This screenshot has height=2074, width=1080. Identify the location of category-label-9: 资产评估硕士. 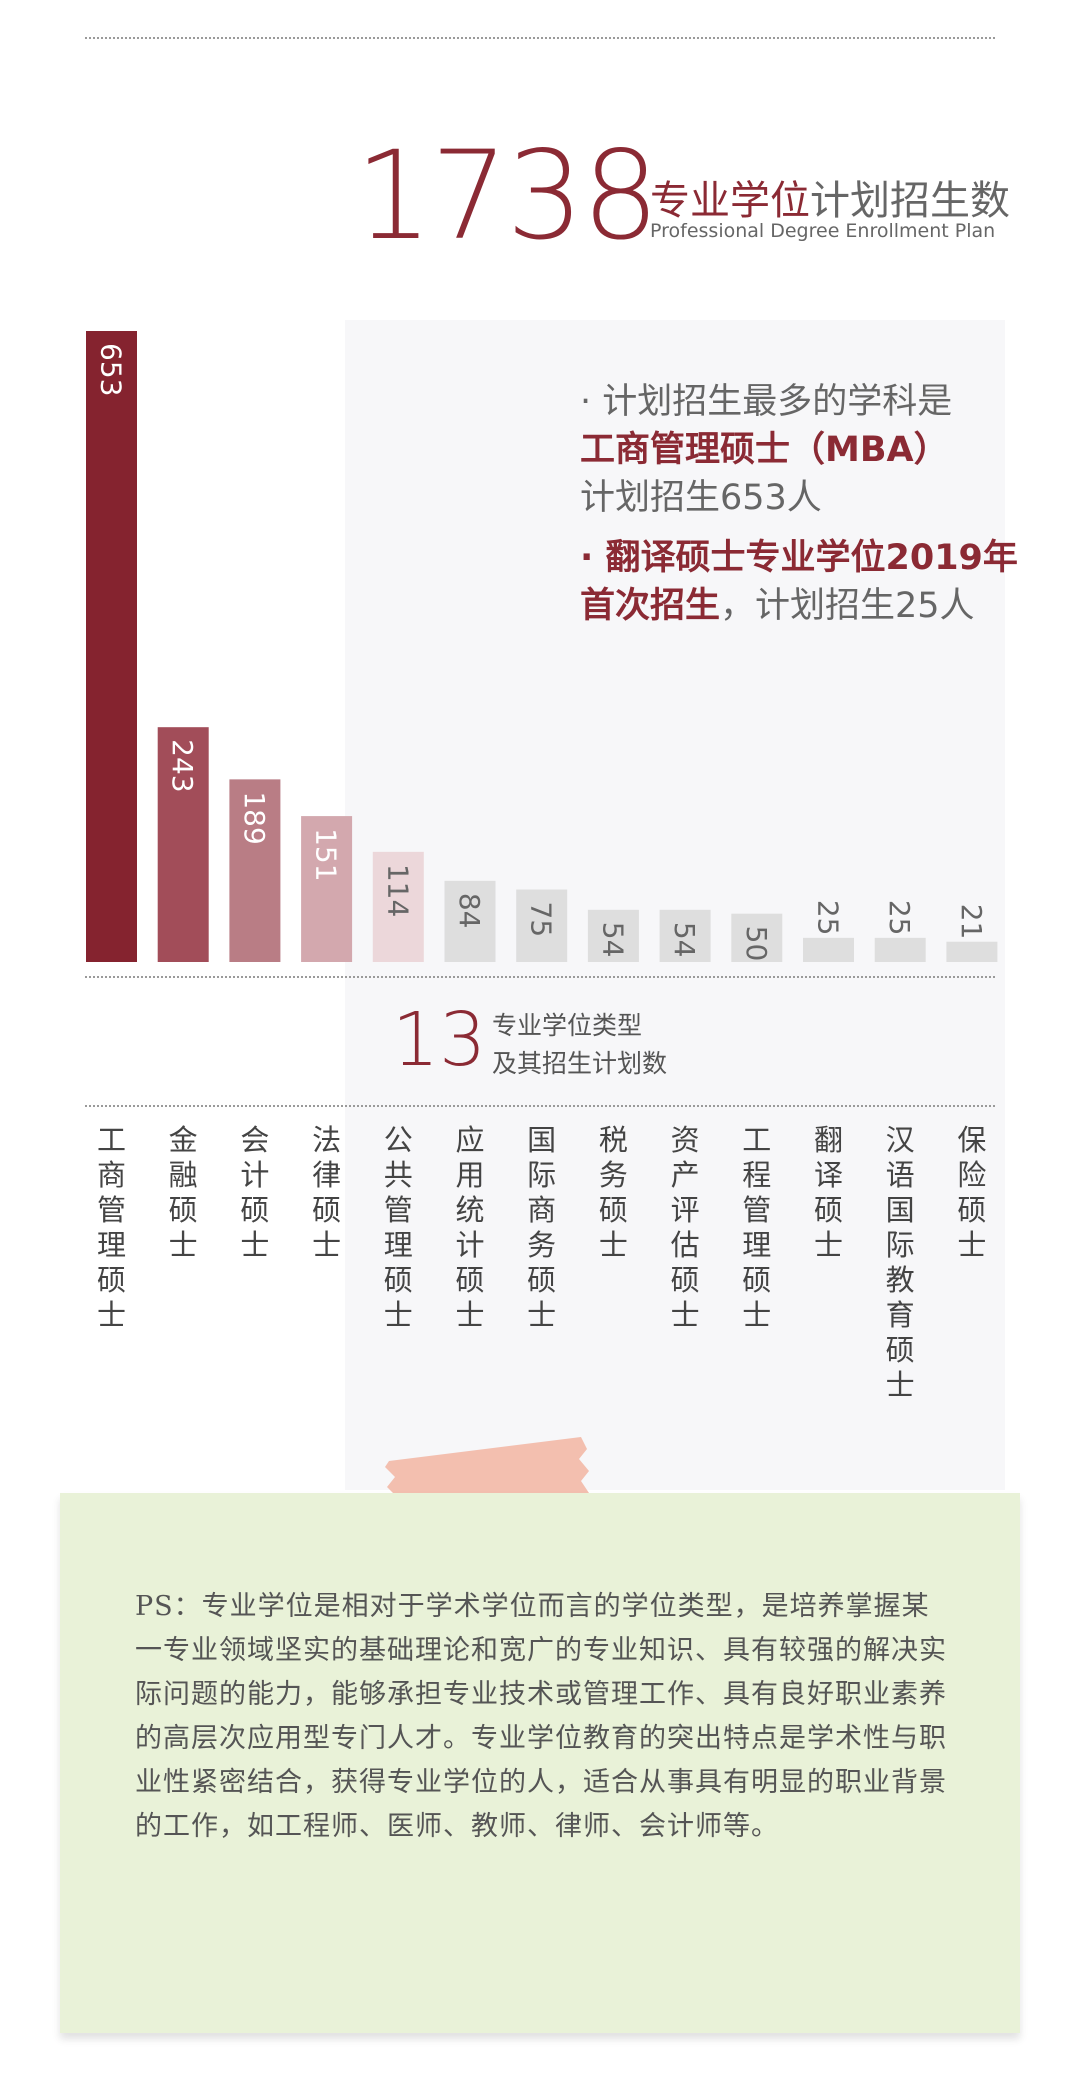
(685, 1227).